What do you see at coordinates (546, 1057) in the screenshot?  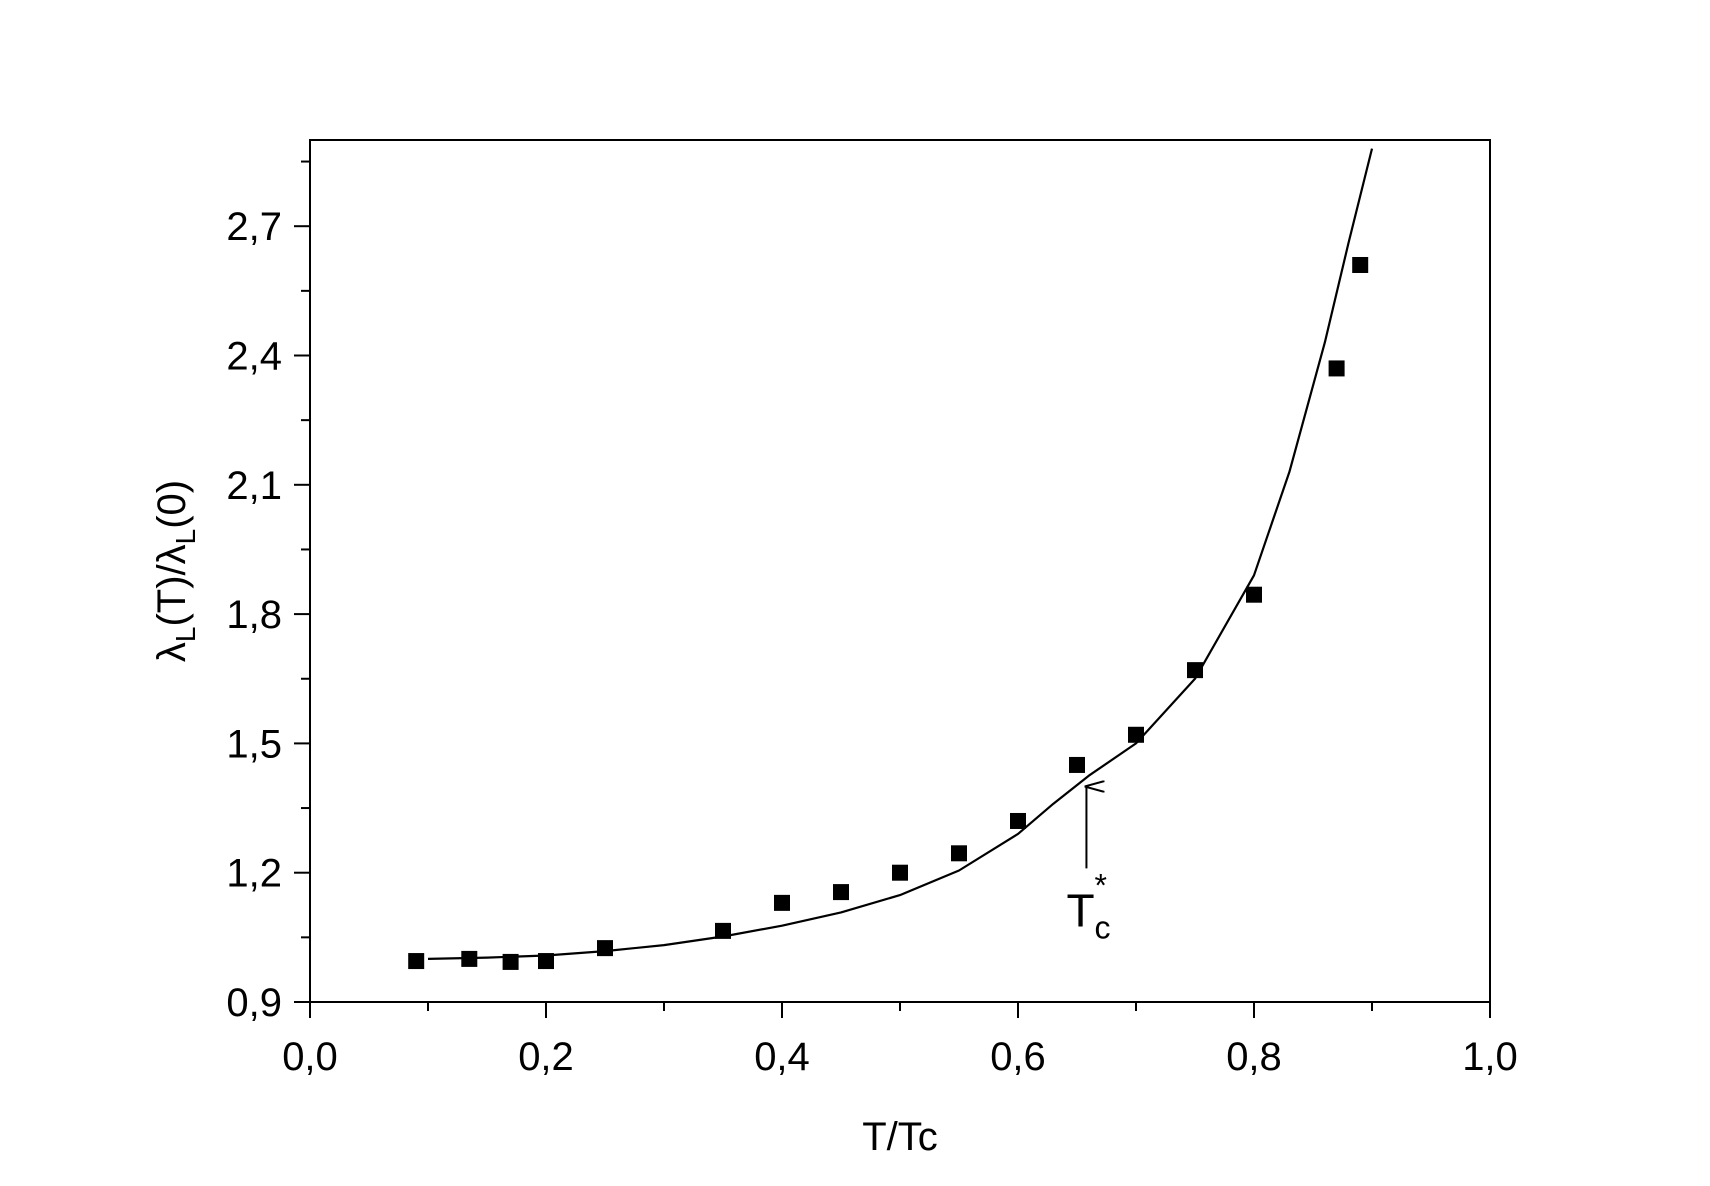 I see `x-tick-label: 0,2` at bounding box center [546, 1057].